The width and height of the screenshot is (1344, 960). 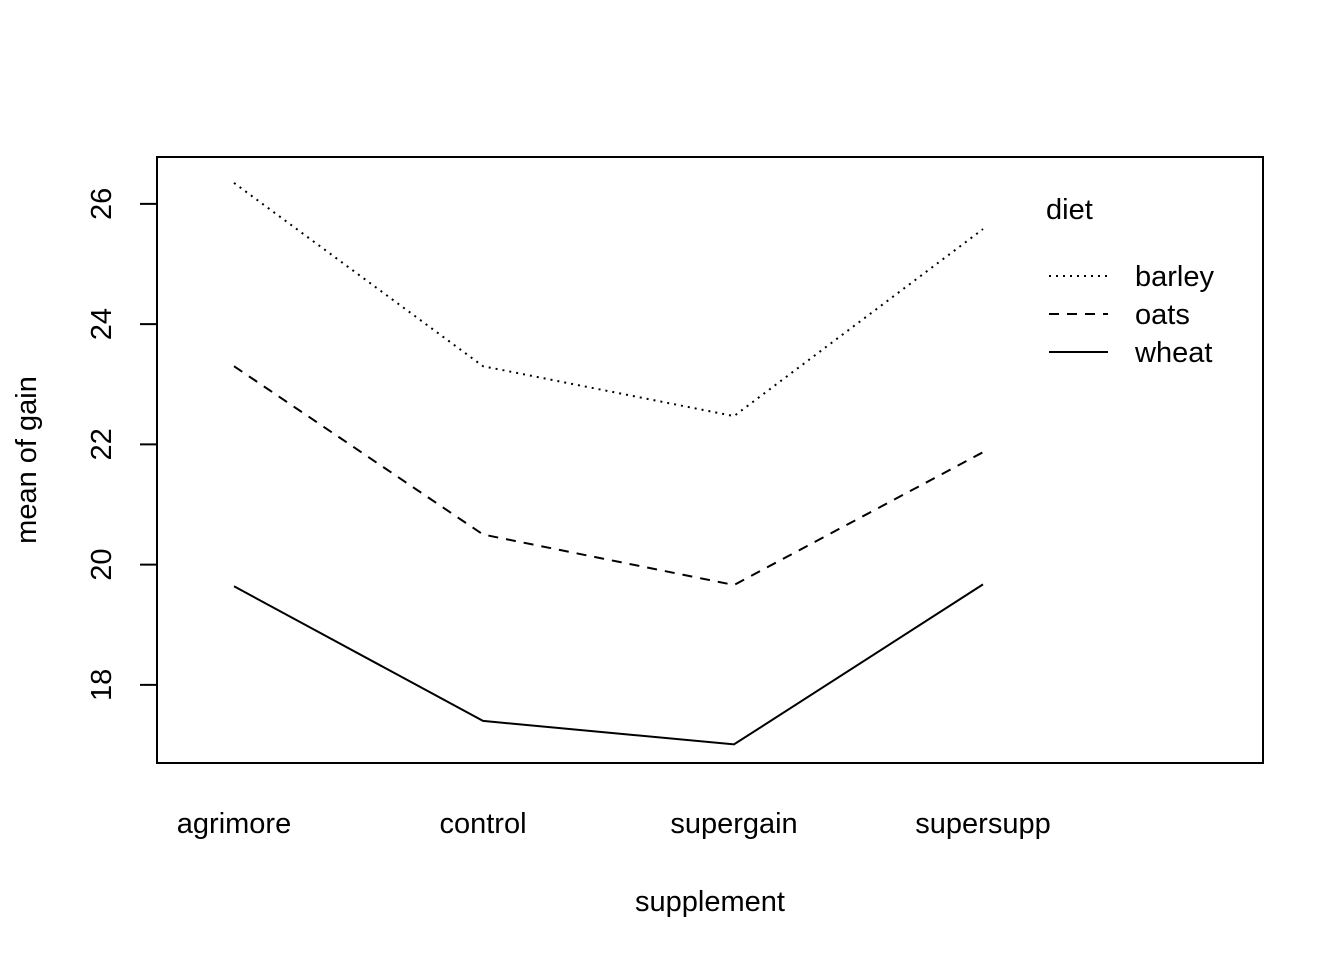 What do you see at coordinates (608, 664) in the screenshot?
I see `series-line-wheat` at bounding box center [608, 664].